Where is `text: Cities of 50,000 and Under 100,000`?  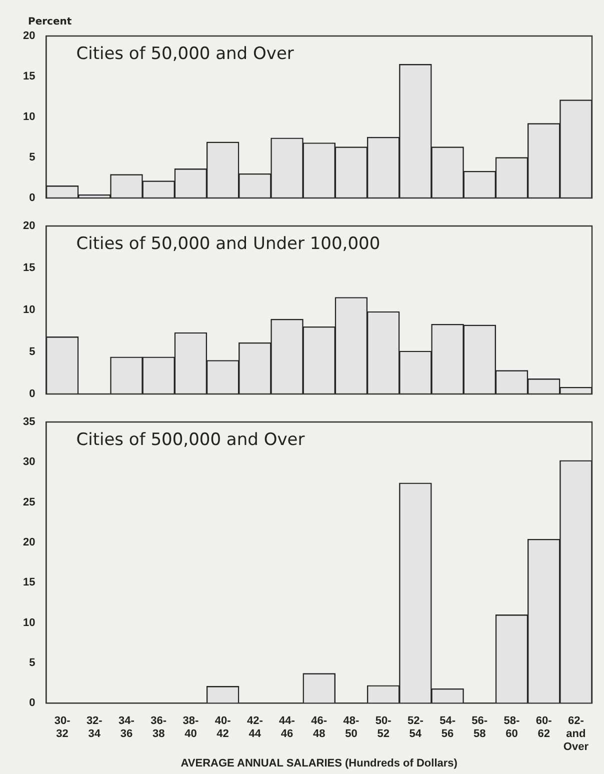
text: Cities of 50,000 and Under 100,000 is located at coordinates (228, 244).